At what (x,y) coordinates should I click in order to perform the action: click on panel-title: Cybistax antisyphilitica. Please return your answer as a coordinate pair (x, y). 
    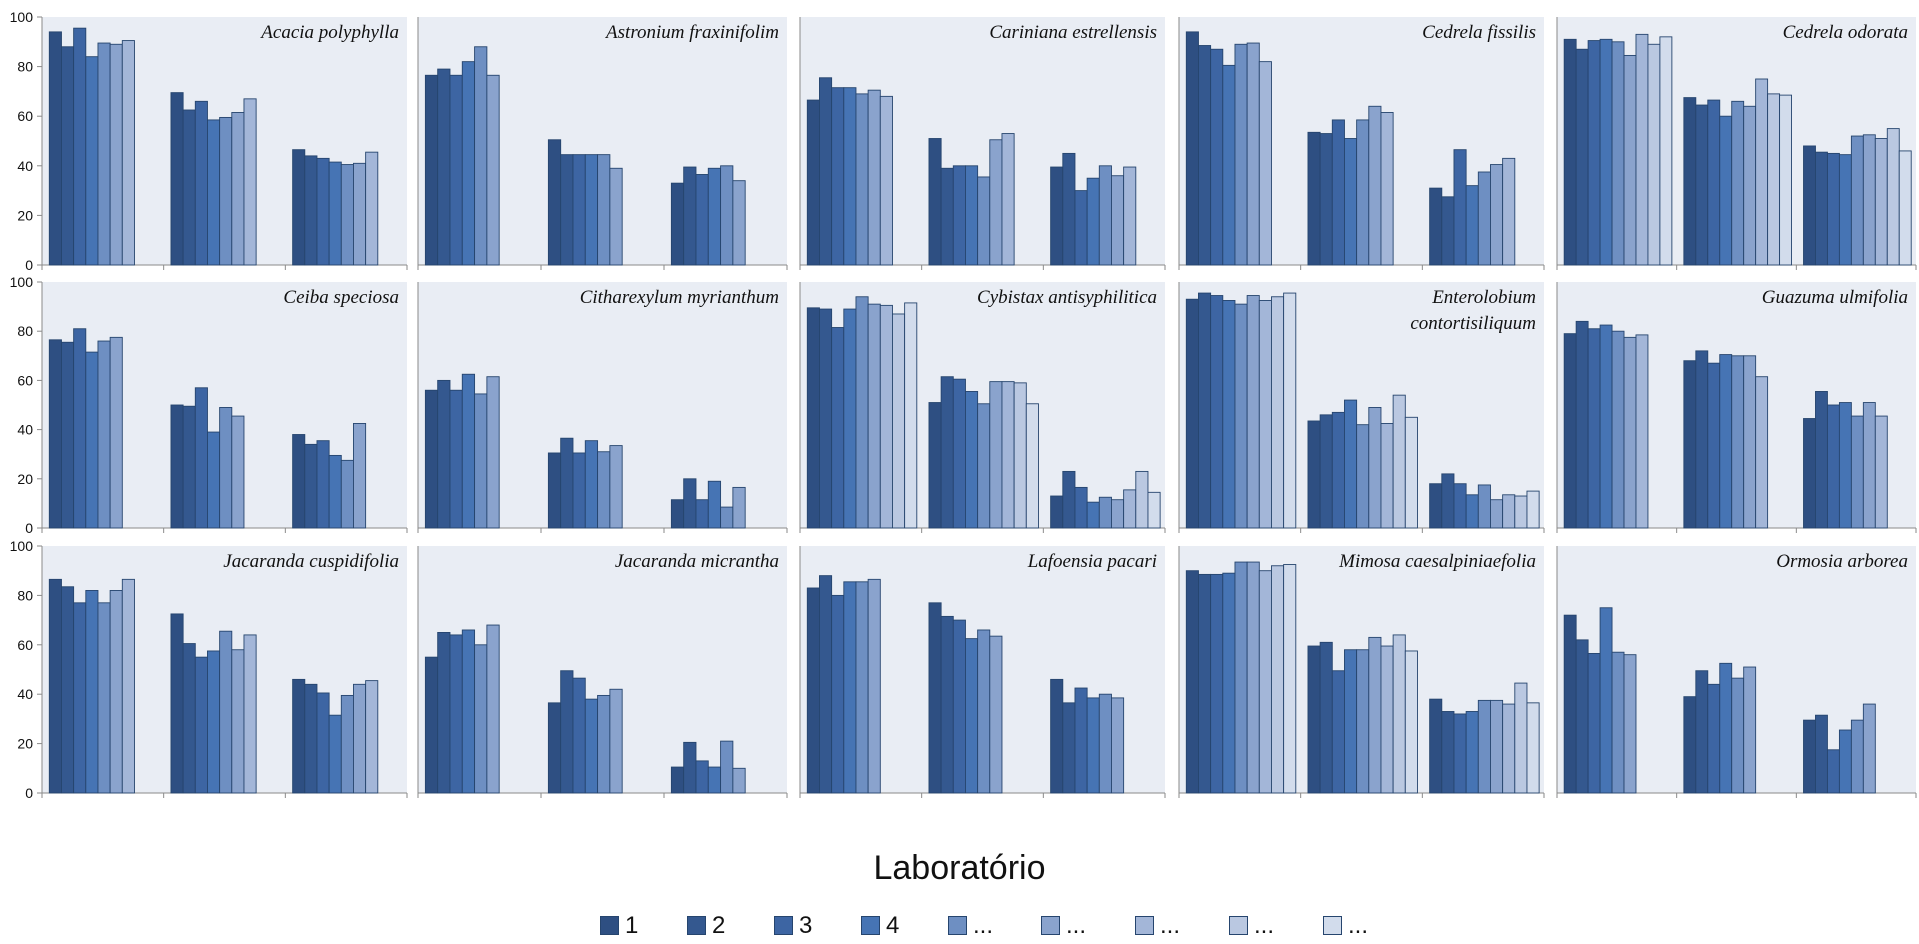
    Looking at the image, I should click on (1067, 297).